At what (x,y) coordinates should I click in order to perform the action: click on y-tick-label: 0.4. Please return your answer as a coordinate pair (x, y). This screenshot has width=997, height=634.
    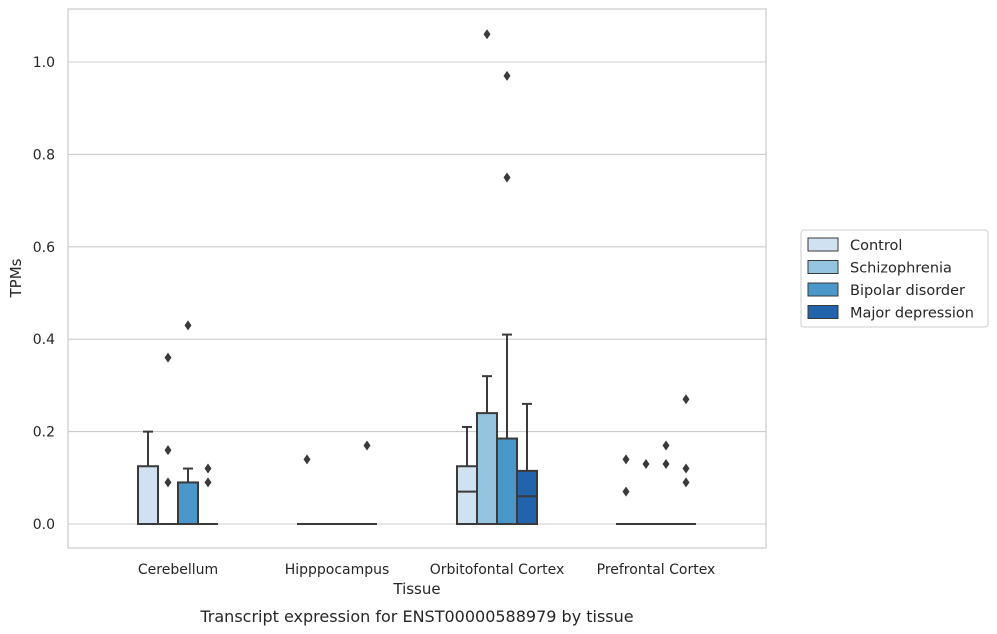
    Looking at the image, I should click on (44, 340).